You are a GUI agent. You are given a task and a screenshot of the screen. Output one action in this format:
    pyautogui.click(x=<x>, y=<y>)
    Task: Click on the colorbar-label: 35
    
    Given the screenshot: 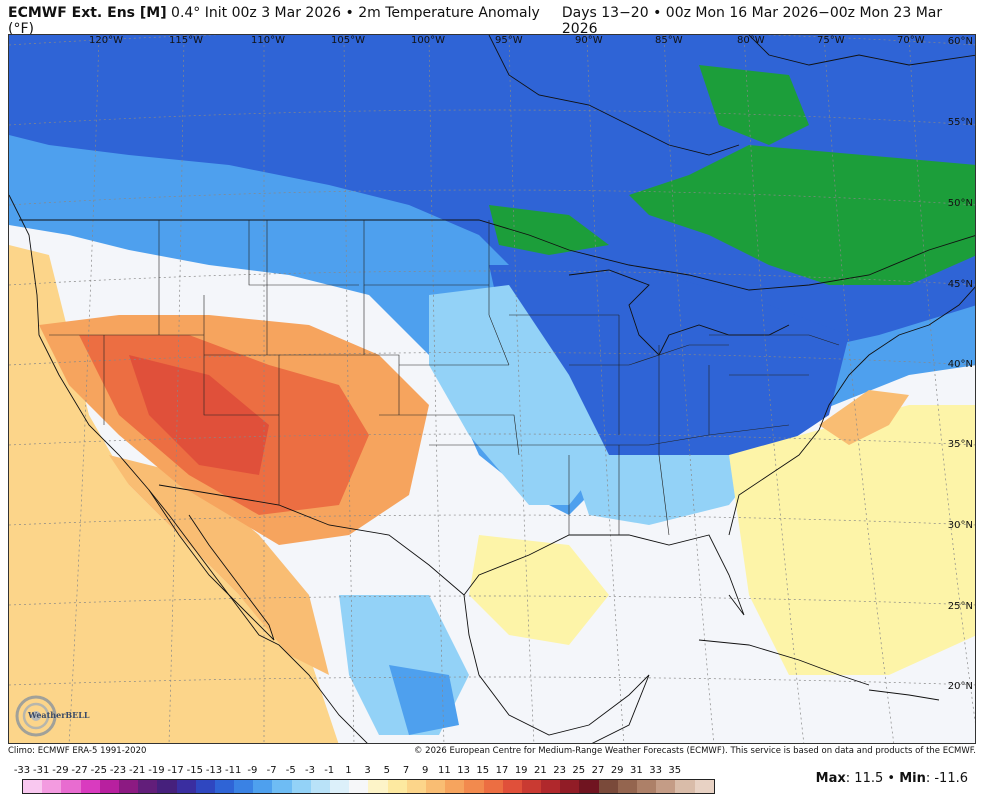 What is the action you would take?
    pyautogui.click(x=675, y=770)
    